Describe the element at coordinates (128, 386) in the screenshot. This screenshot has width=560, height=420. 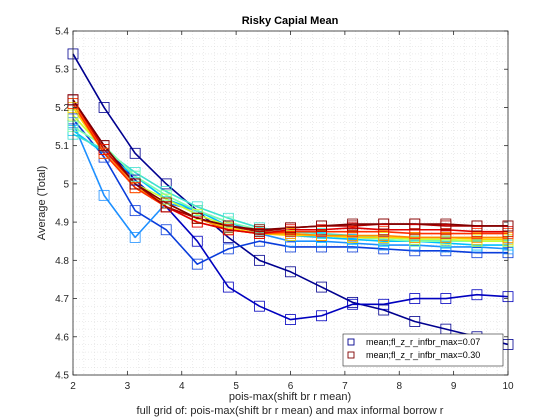
I see `x-tick-label: 3` at that location.